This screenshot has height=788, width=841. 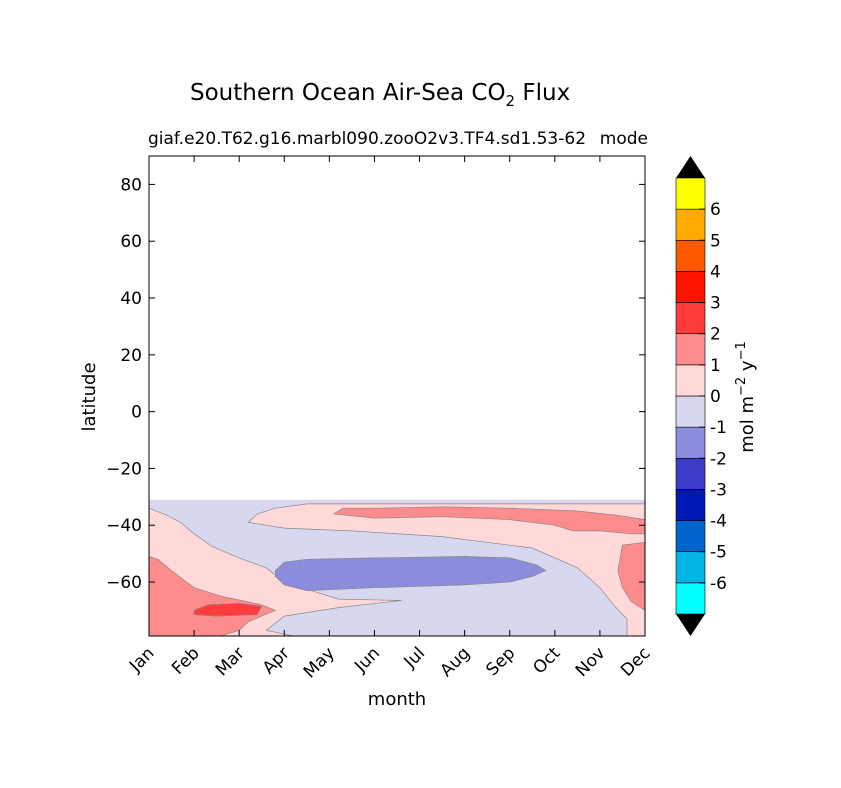 What do you see at coordinates (89, 396) in the screenshot?
I see `y-axis-label: latitude` at bounding box center [89, 396].